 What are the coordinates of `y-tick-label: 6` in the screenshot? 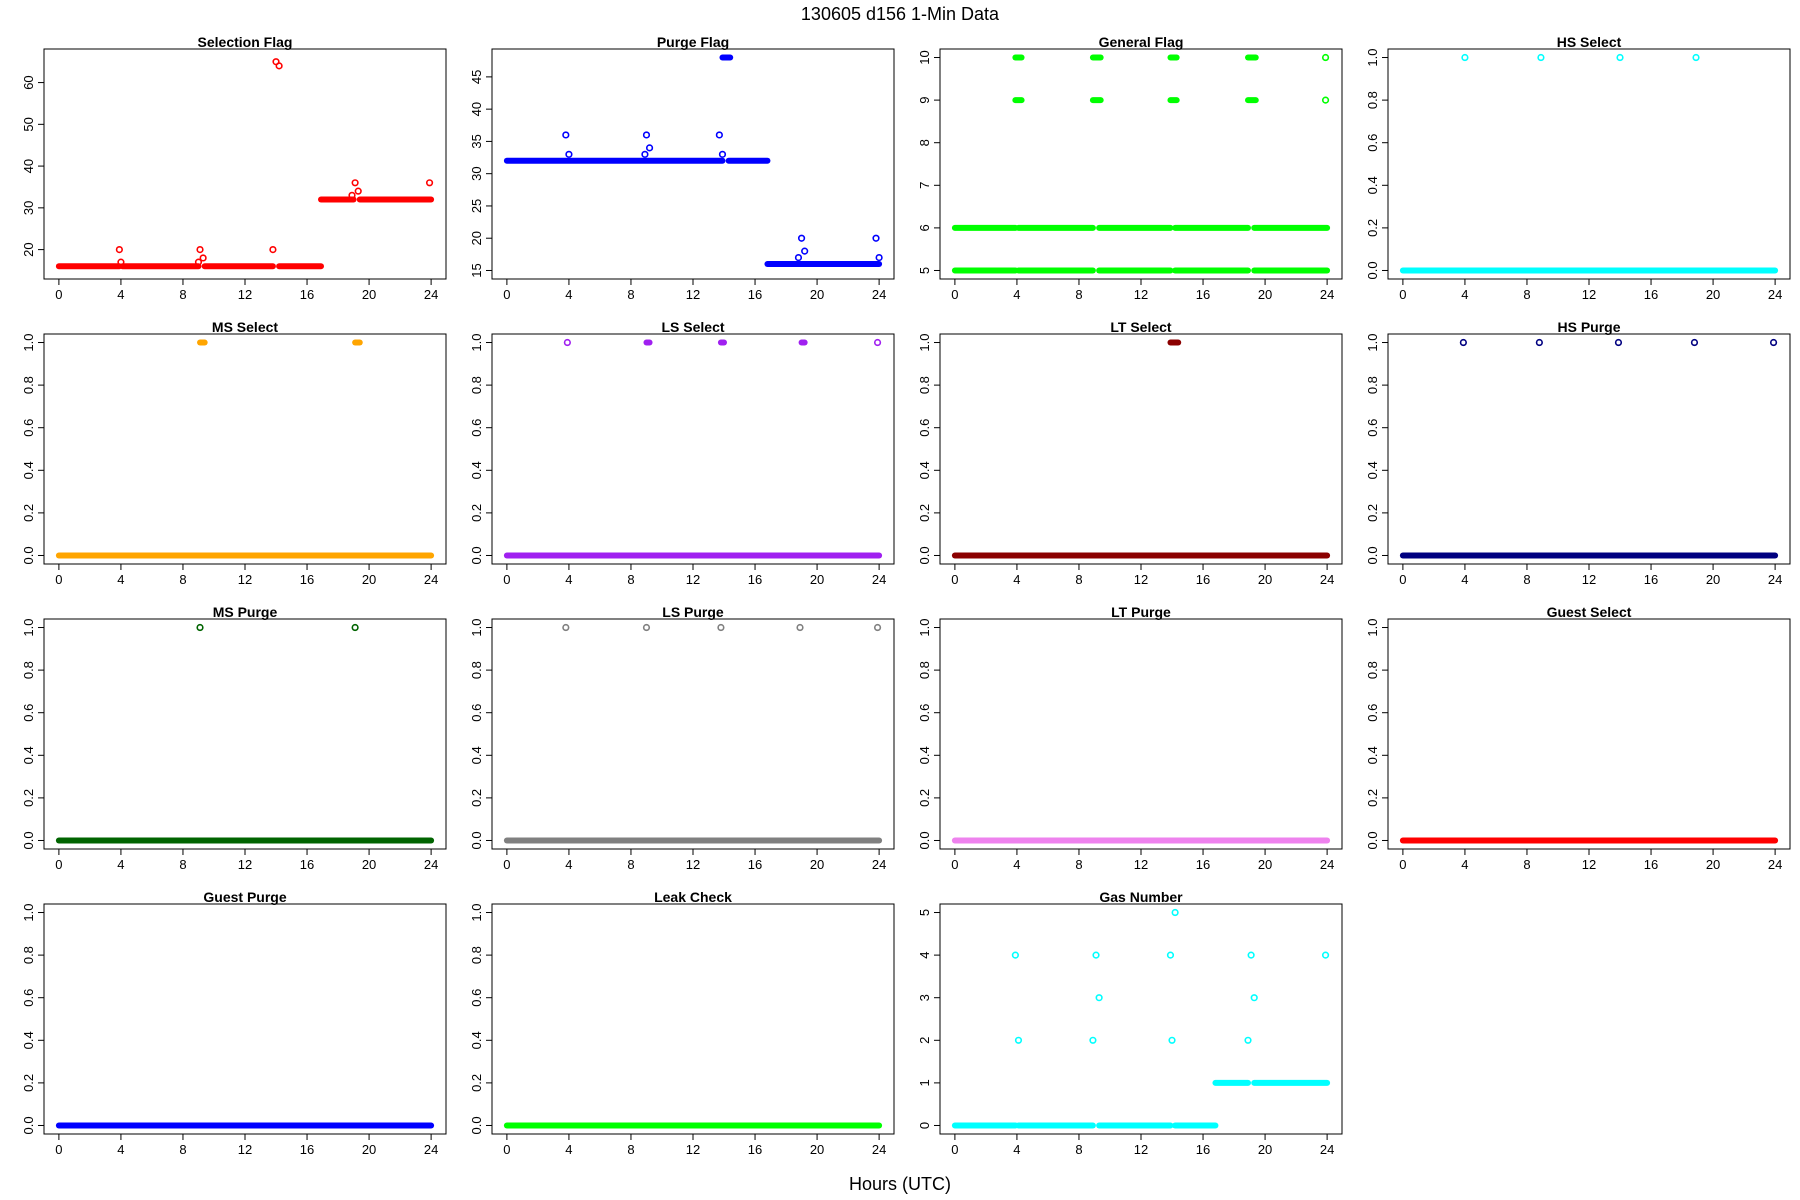 It's located at (924, 227).